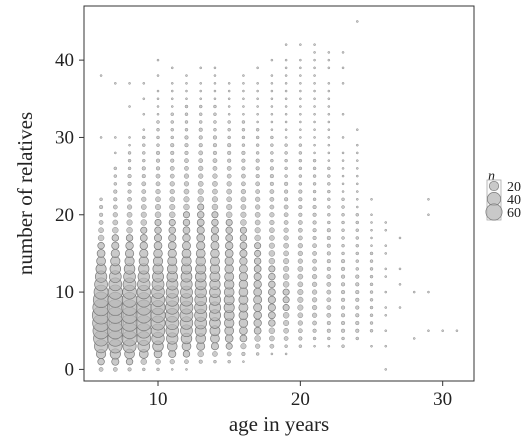  I want to click on legend-label: 60, so click(514, 213).